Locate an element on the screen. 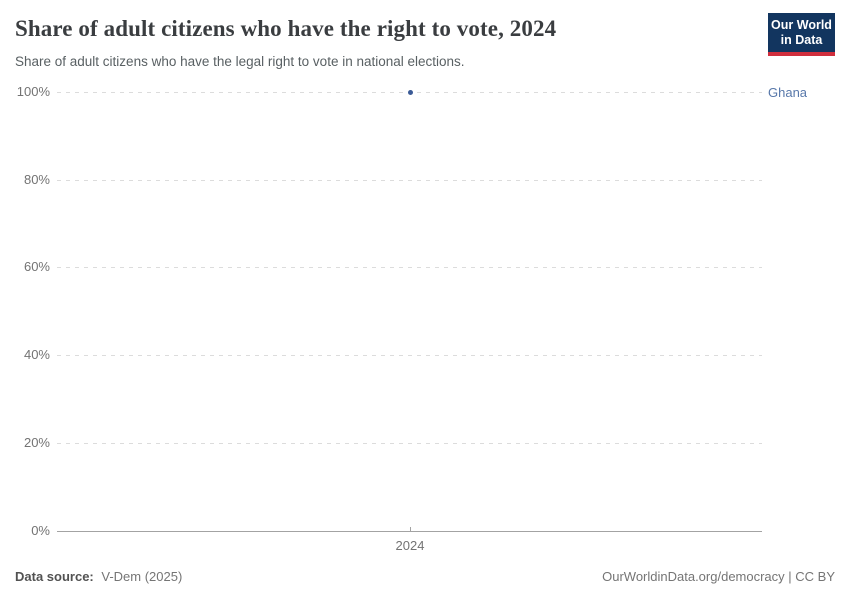 This screenshot has width=850, height=600. owid-logo-line2: in Data is located at coordinates (801, 40).